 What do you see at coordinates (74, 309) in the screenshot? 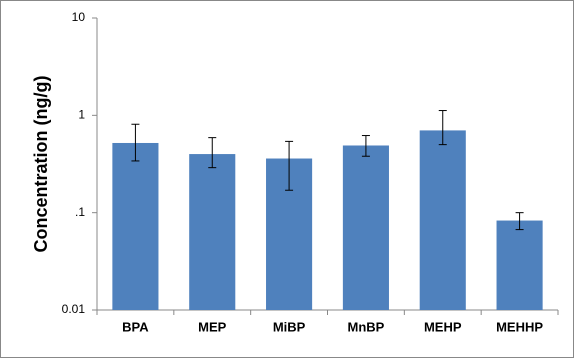
I see `y-tick-label: 0.01` at bounding box center [74, 309].